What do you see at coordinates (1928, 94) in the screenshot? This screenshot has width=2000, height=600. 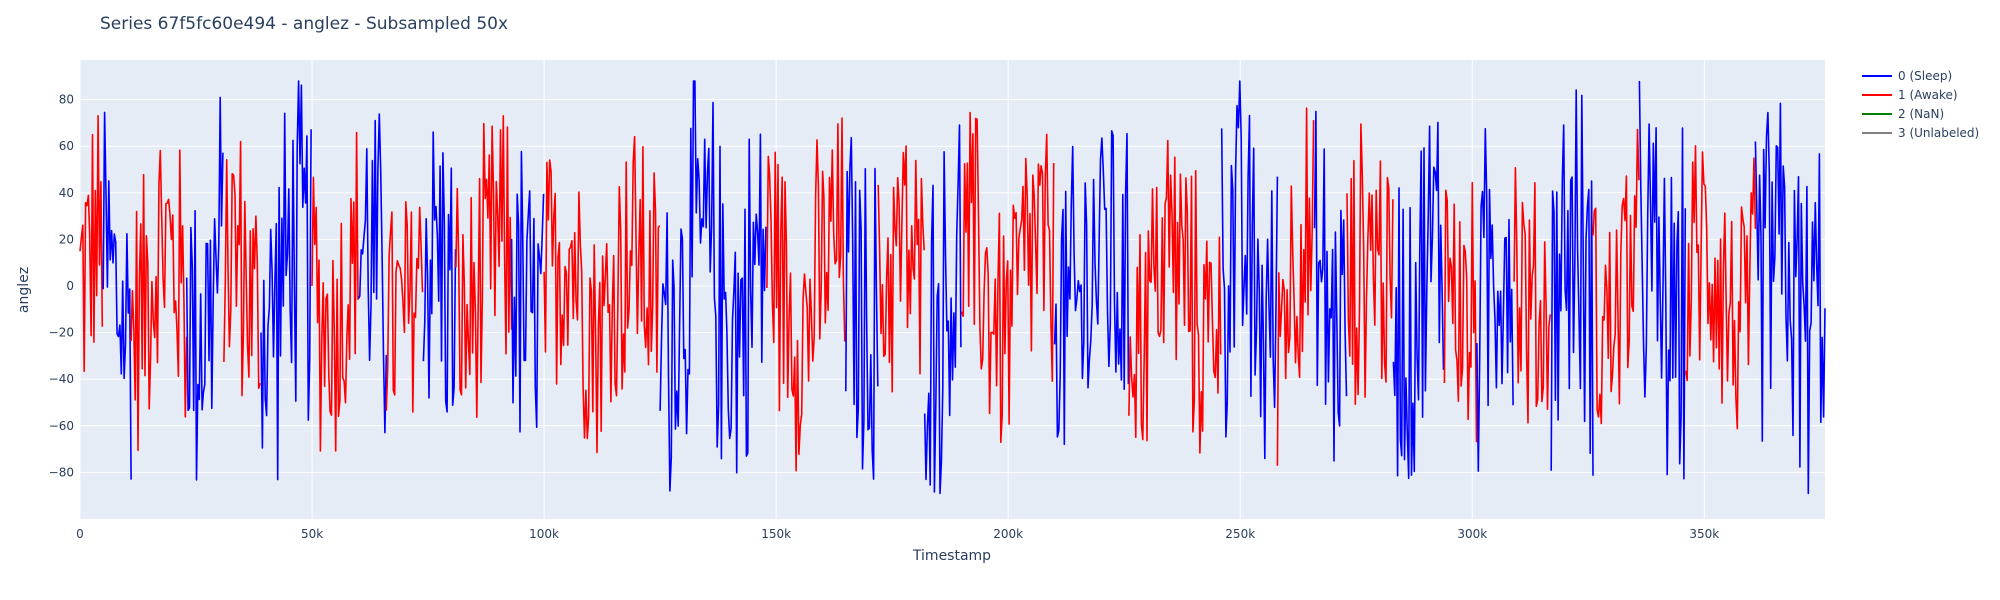 I see `legend-label: 1 (Awake)` at bounding box center [1928, 94].